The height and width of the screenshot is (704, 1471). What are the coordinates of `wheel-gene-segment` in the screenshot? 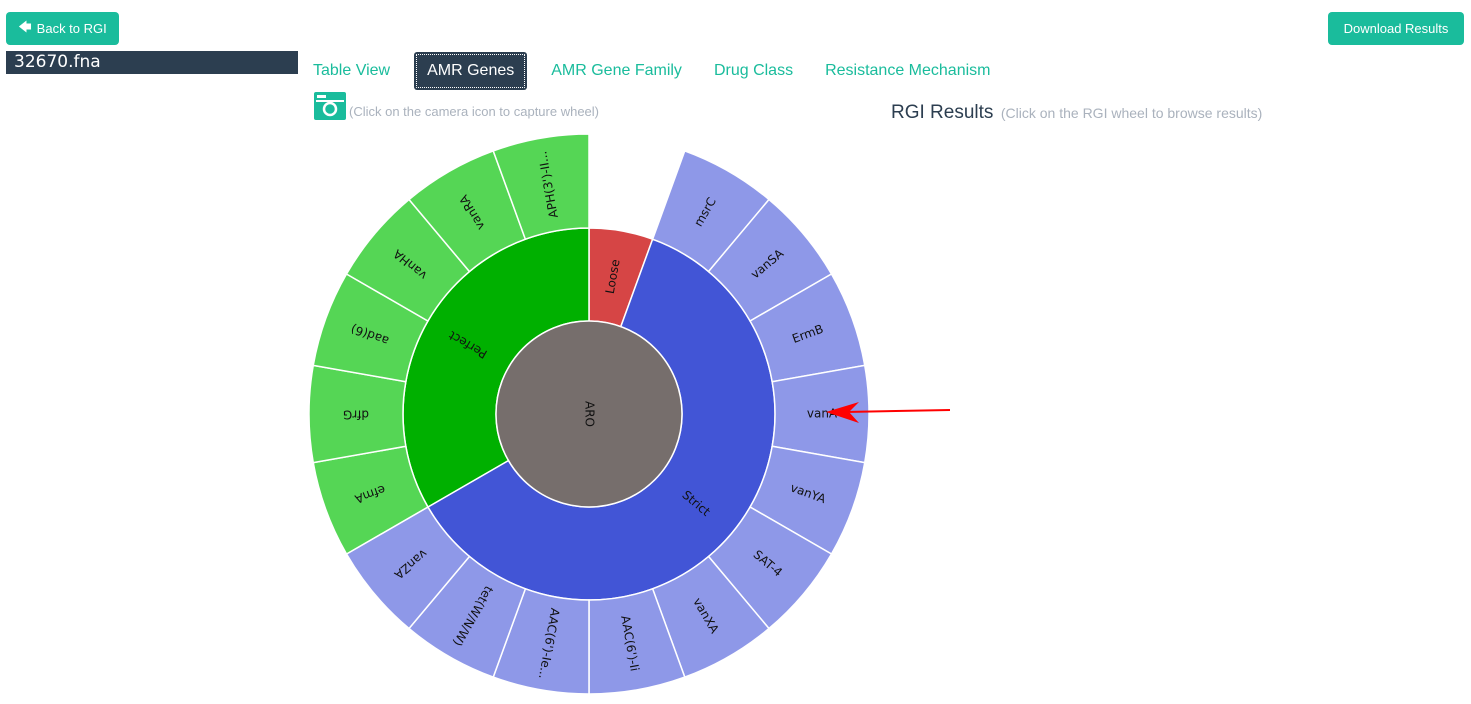 It's located at (541, 187).